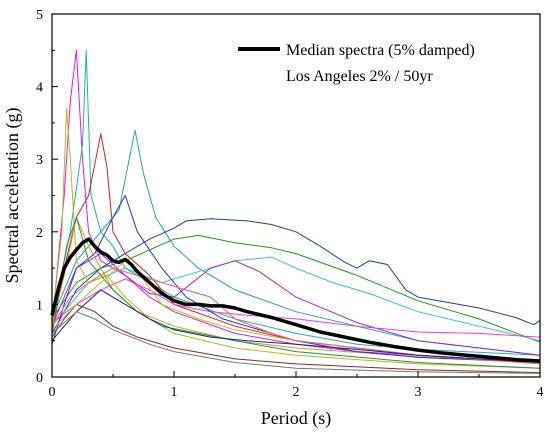  Describe the element at coordinates (39, 15) in the screenshot. I see `y-tick-label: 5` at that location.